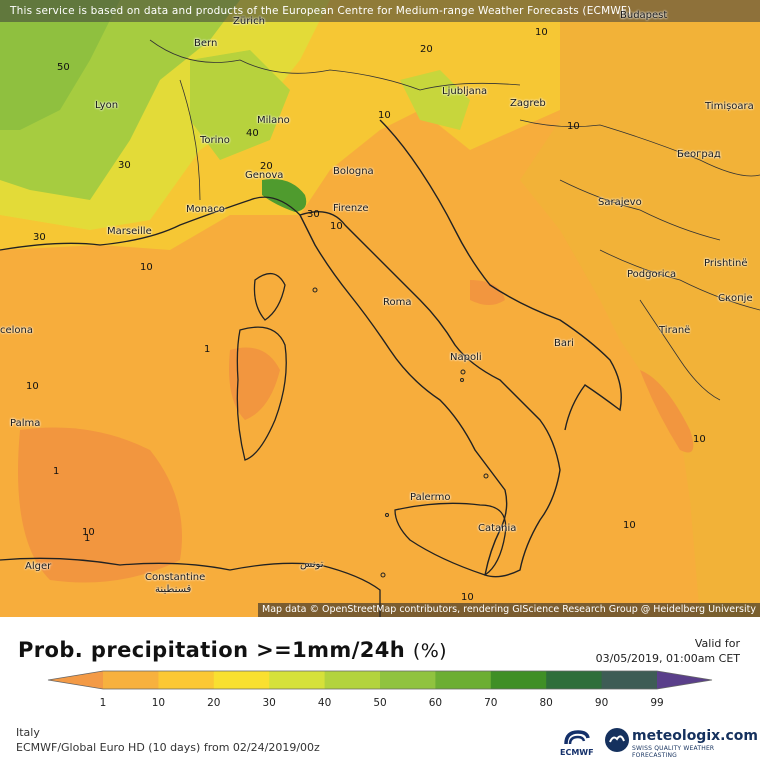 The height and width of the screenshot is (760, 760). Describe the element at coordinates (577, 737) in the screenshot. I see `ecmwf-logo-icon` at that location.